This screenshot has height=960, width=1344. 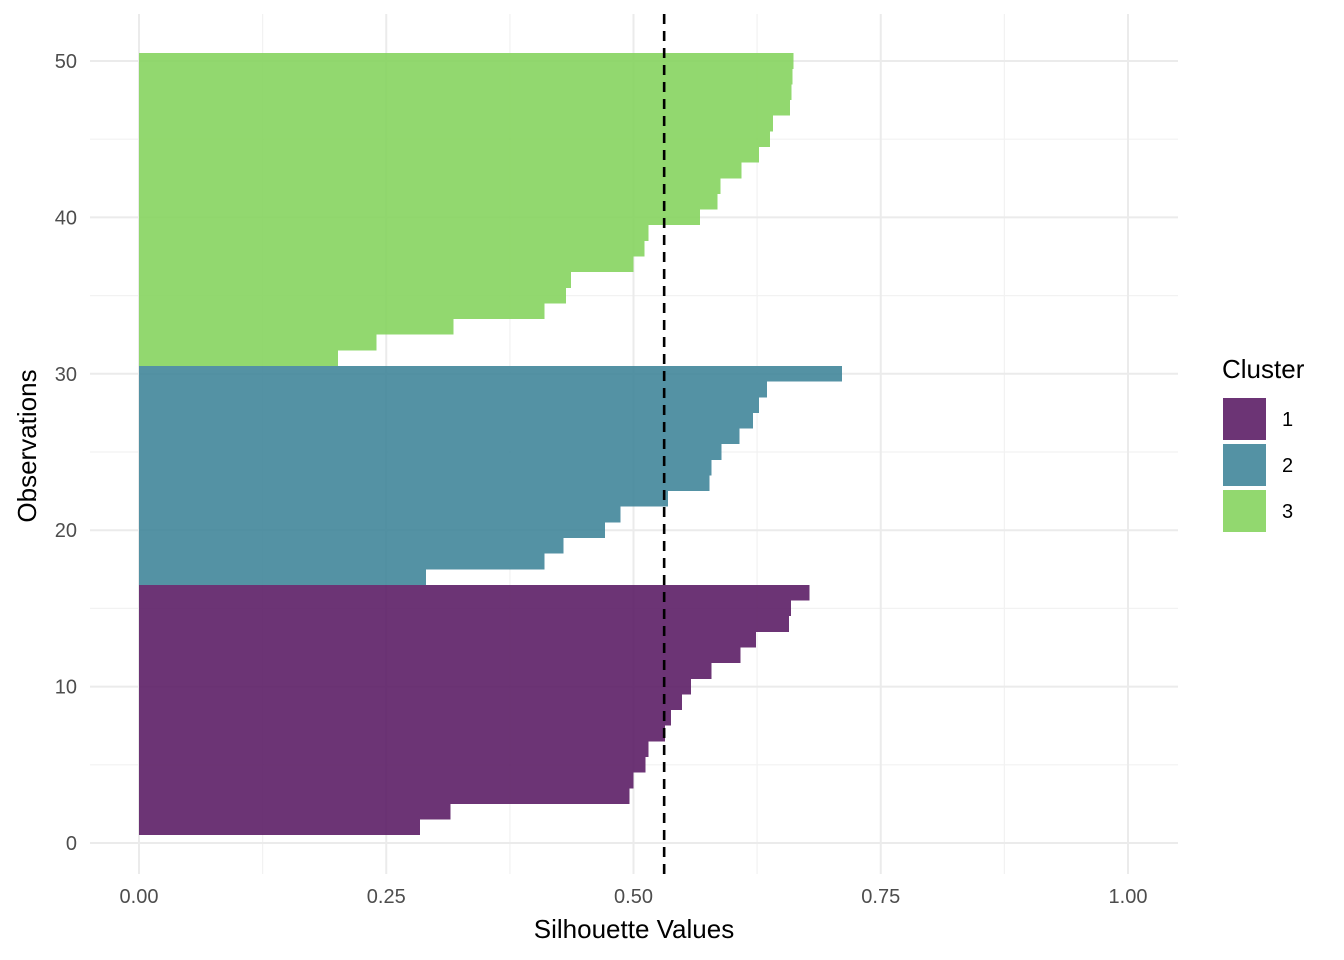 What do you see at coordinates (880, 897) in the screenshot?
I see `x-tick-label: 0.75` at bounding box center [880, 897].